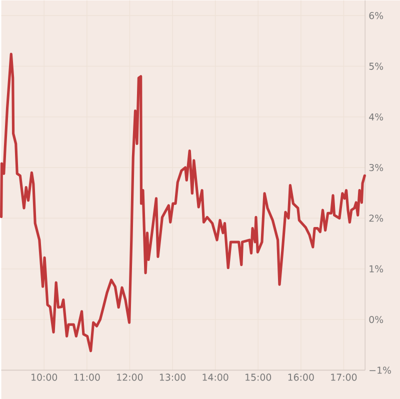 Image resolution: width=400 pixels, height=399 pixels. I want to click on y-tick-label: 0%, so click(376, 320).